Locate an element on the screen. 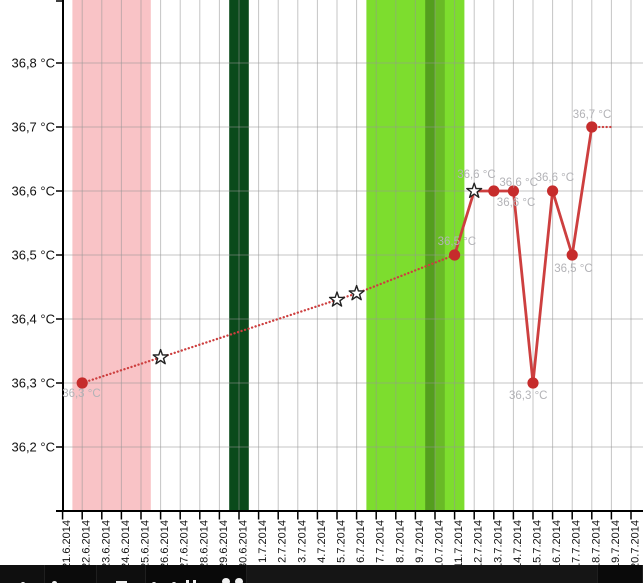  temperature-value-label: 36,7 °C is located at coordinates (592, 115).